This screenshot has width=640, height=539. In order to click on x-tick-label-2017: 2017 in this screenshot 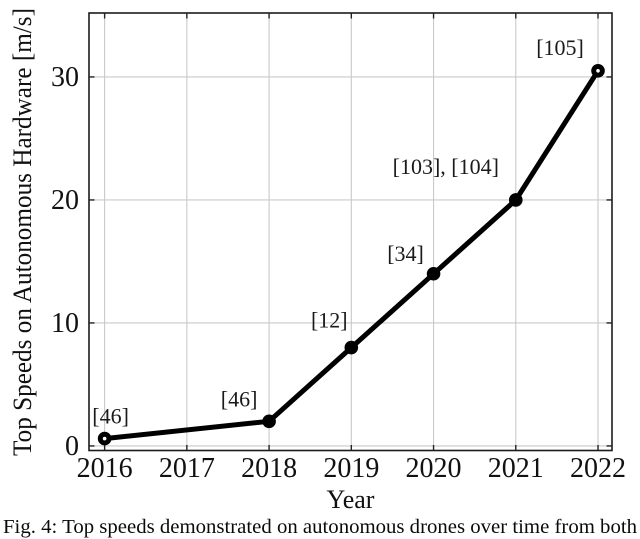, I will do `click(187, 468)`.